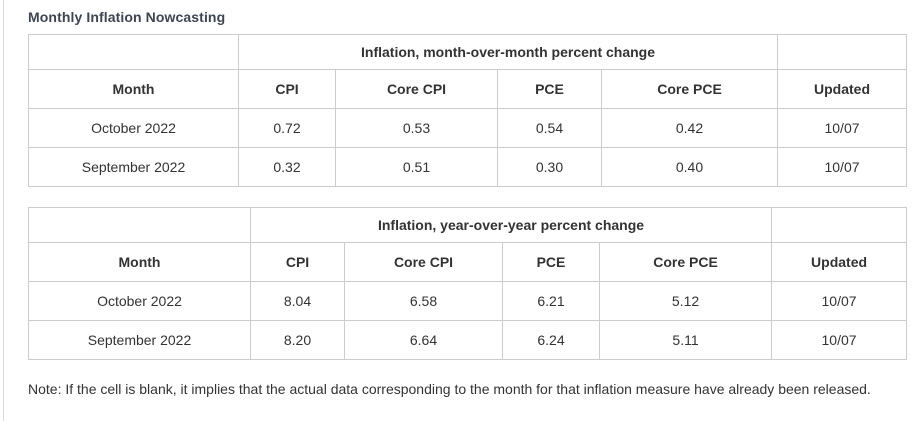 The height and width of the screenshot is (421, 920). What do you see at coordinates (511, 225) in the screenshot?
I see `yoy-table-caption: Inflation, year-over-year percent change` at bounding box center [511, 225].